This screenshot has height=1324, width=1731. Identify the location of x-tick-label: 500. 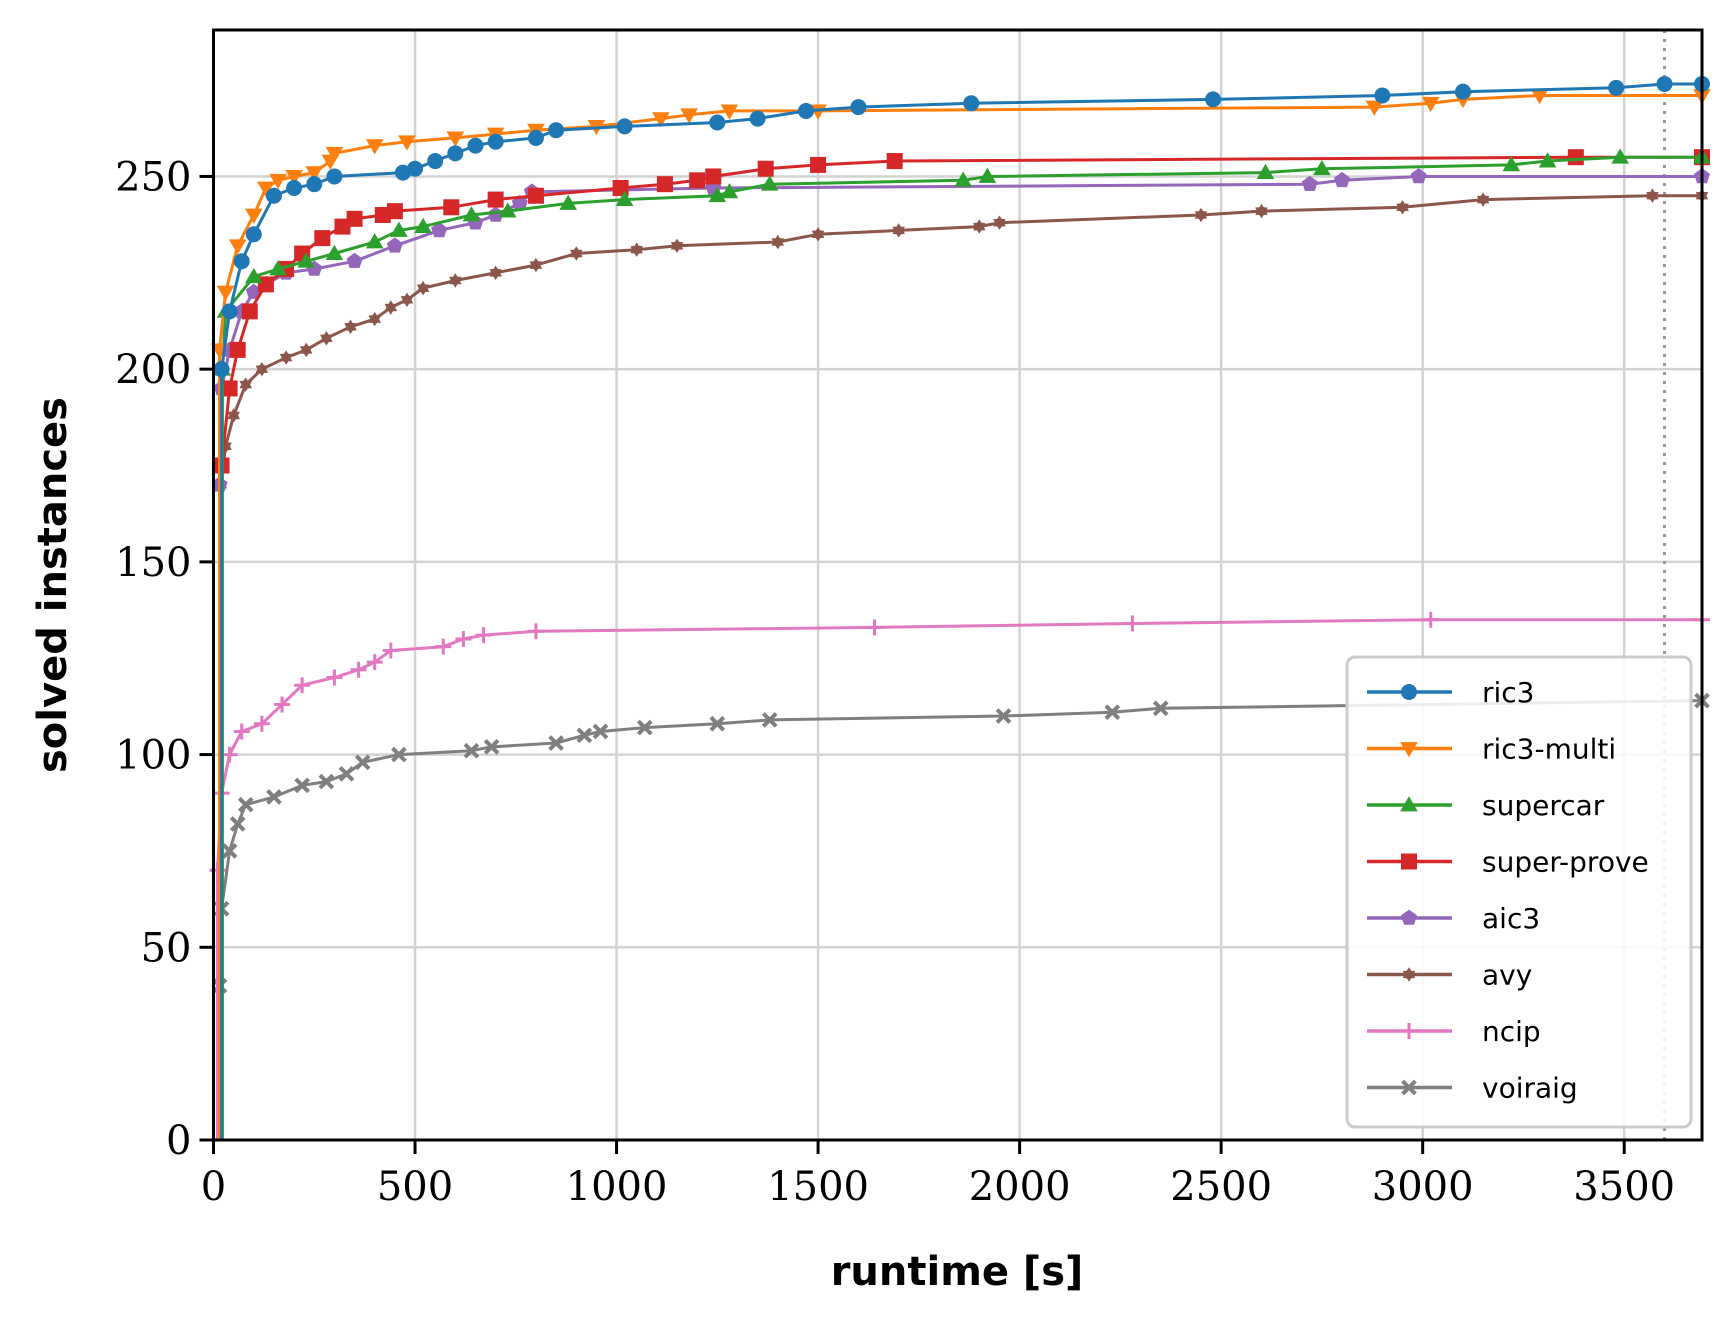
(415, 1187).